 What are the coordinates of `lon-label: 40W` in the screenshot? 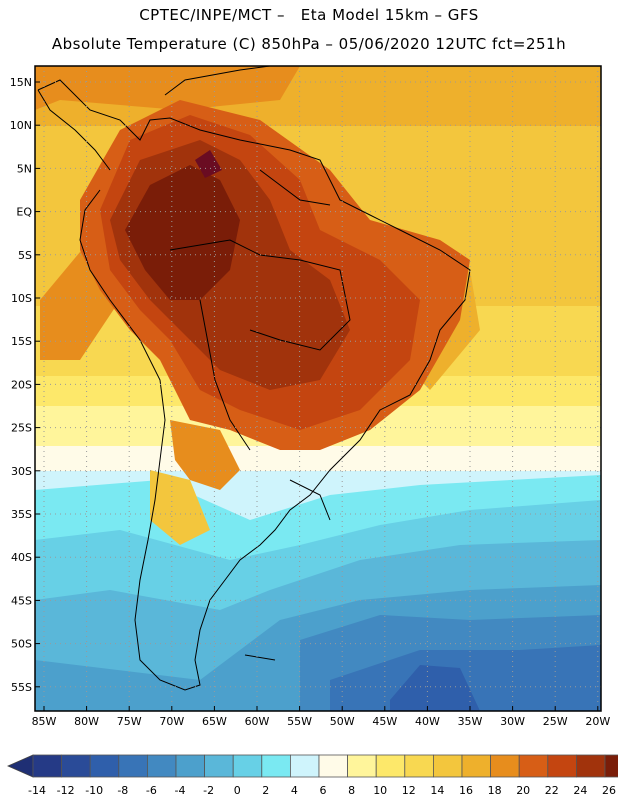 It's located at (427, 721).